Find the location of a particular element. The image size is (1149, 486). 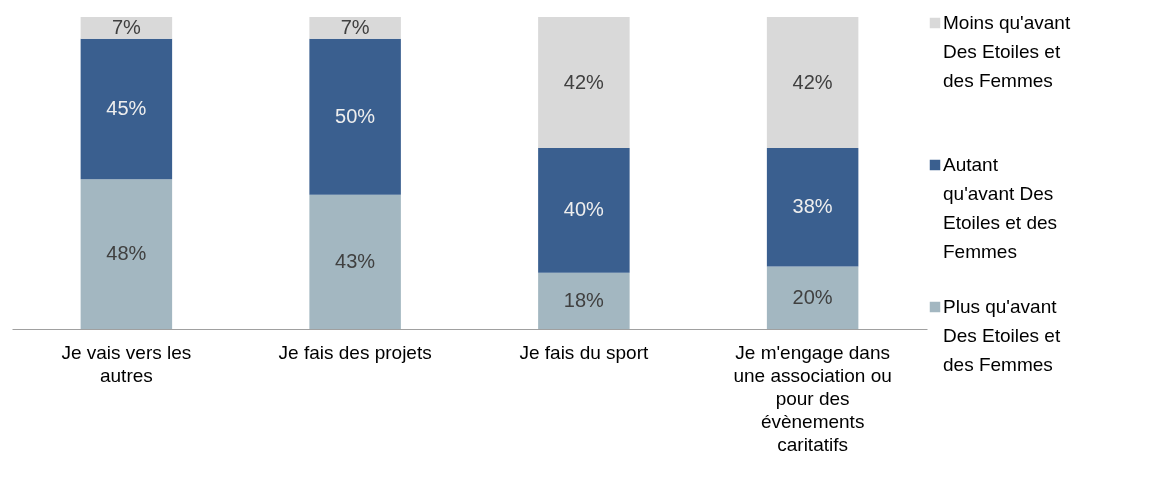

data-label: 40% is located at coordinates (584, 209).